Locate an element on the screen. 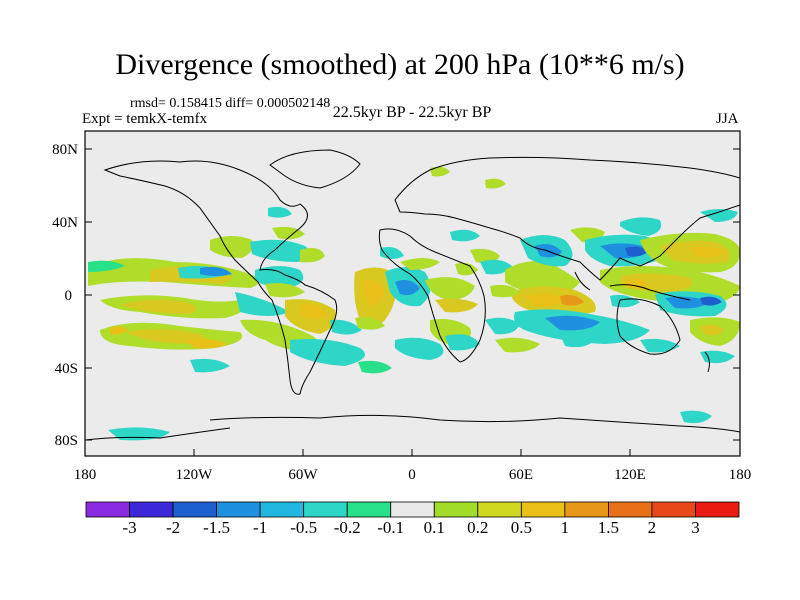 The width and height of the screenshot is (800, 600). colorbar-label: -0.2 is located at coordinates (347, 527).